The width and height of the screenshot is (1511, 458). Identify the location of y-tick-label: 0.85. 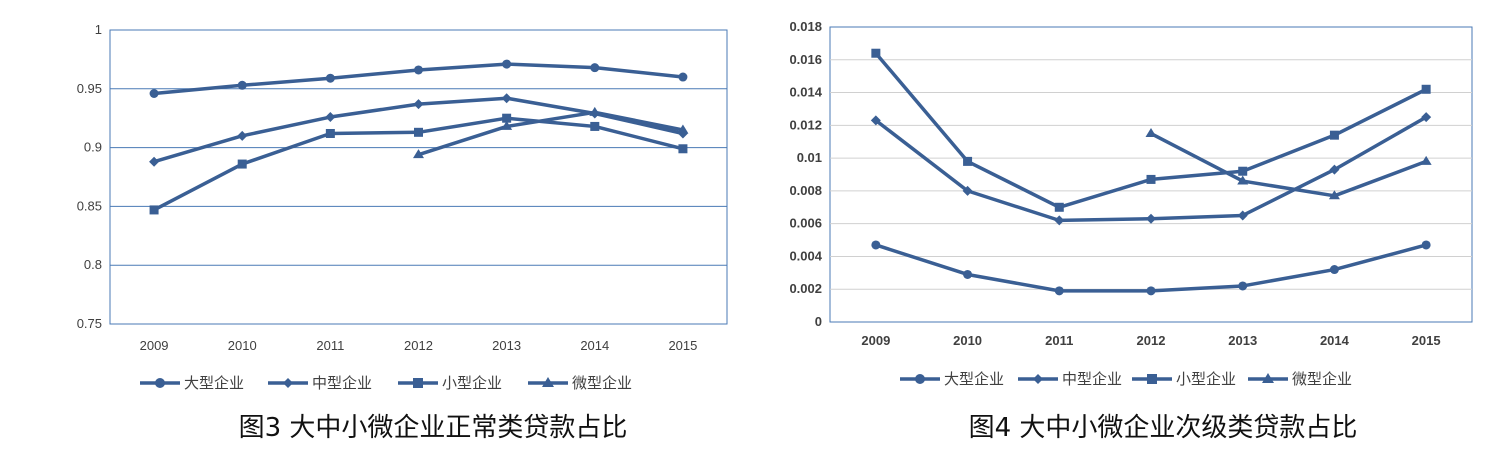
(89, 205).